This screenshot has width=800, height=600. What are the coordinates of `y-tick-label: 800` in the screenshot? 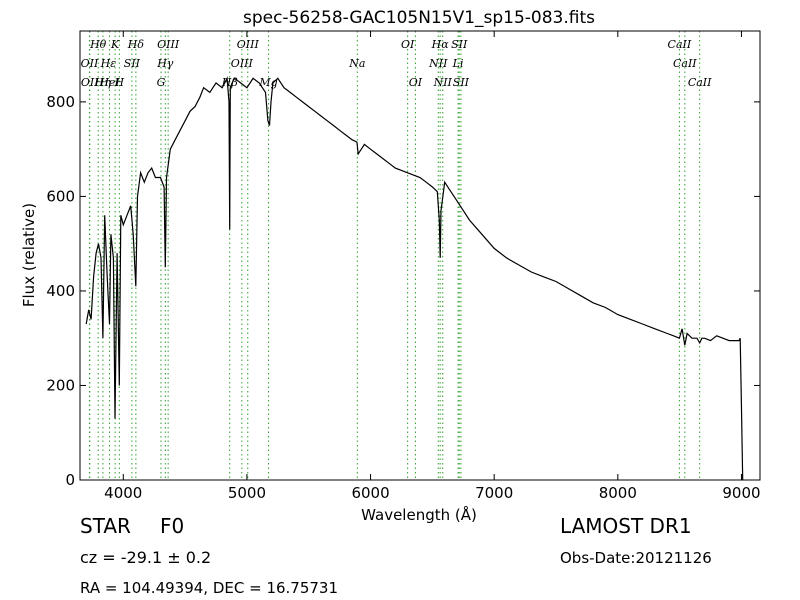 It's located at (60, 102).